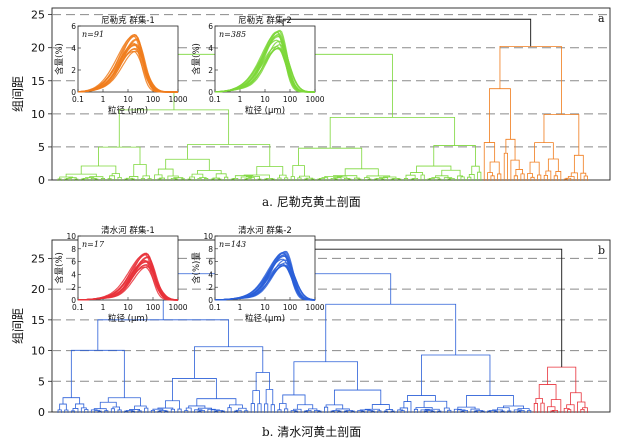 This screenshot has height=442, width=630. I want to click on y-tick-label: 15, so click(38, 320).